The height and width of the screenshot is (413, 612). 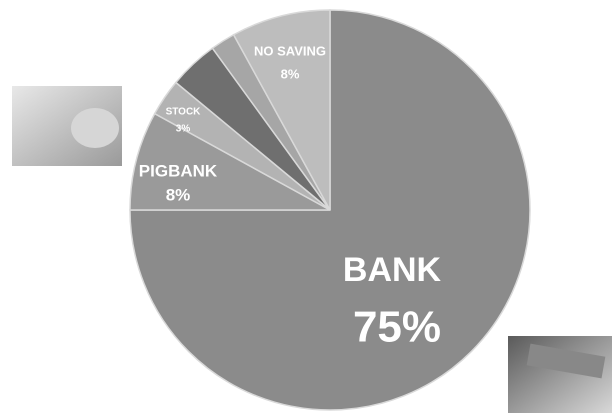 I want to click on value-label: 3%, so click(x=183, y=129).